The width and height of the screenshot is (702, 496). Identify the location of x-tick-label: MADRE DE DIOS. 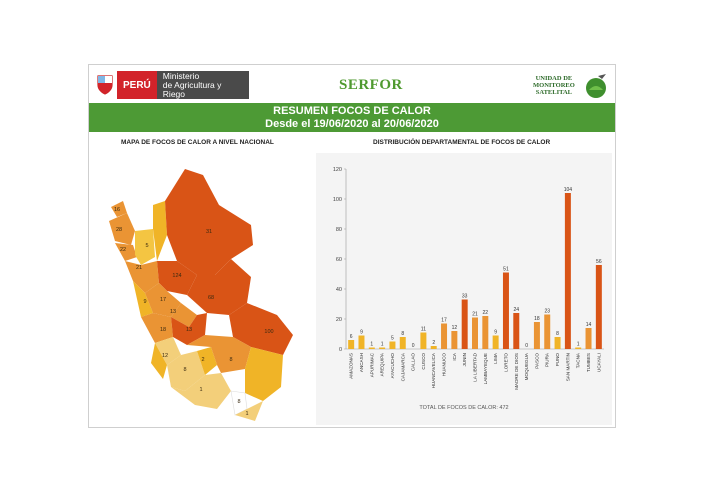
(516, 371).